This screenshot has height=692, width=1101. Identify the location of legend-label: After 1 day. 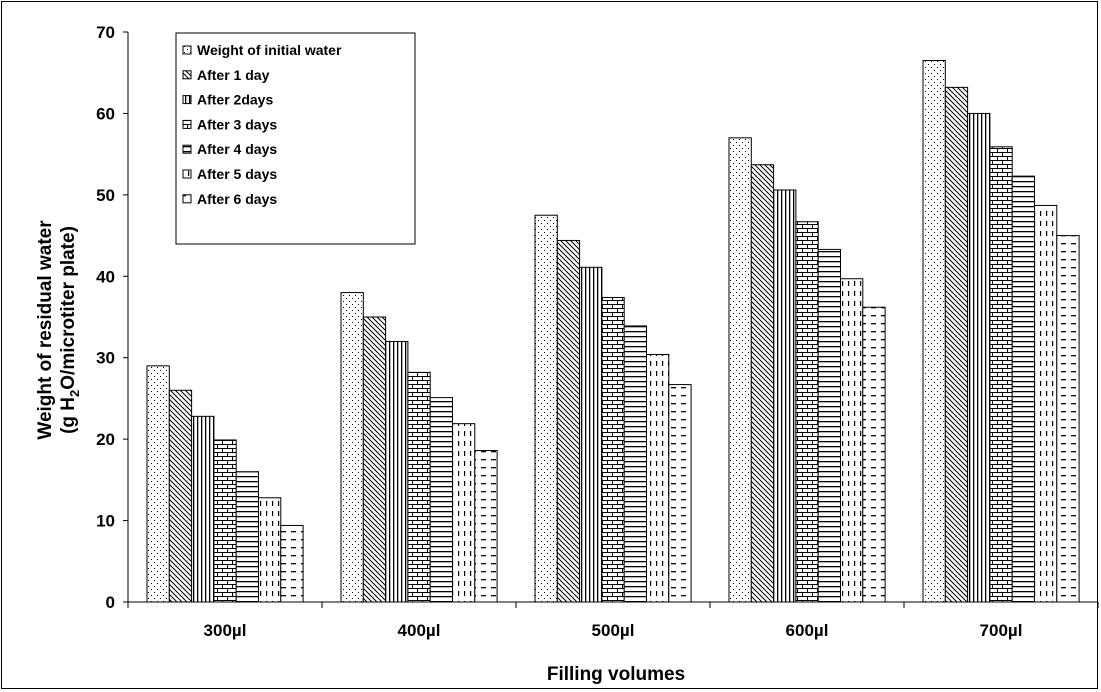
(233, 75).